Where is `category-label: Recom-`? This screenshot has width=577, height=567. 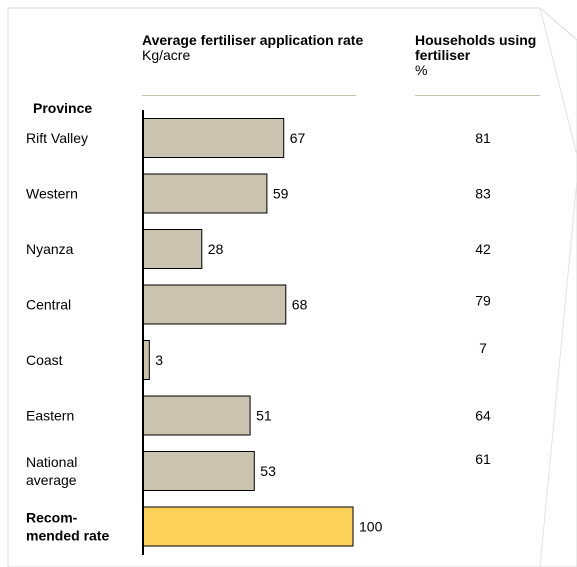
category-label: Recom- is located at coordinates (52, 518).